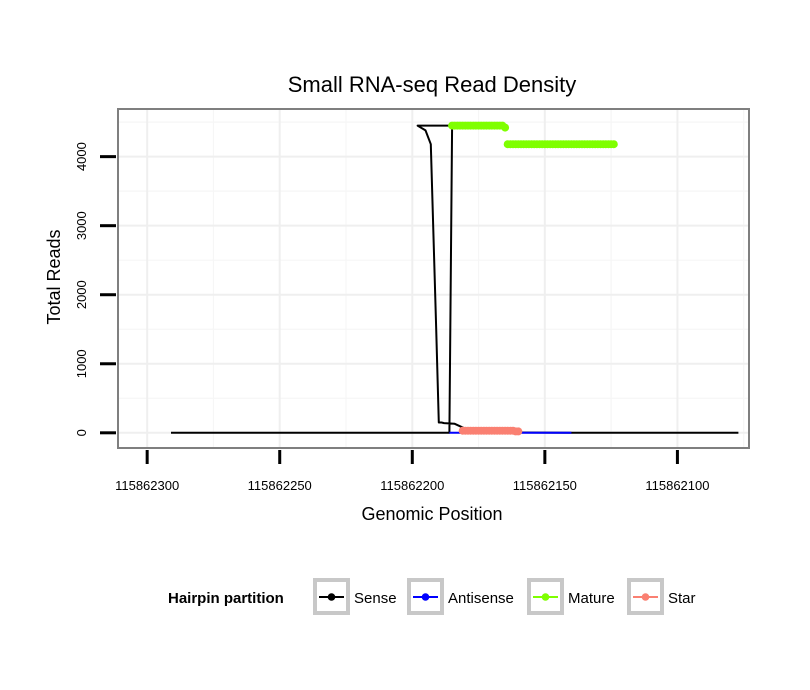 The image size is (810, 690). What do you see at coordinates (375, 598) in the screenshot?
I see `legend-label-sense: Sense` at bounding box center [375, 598].